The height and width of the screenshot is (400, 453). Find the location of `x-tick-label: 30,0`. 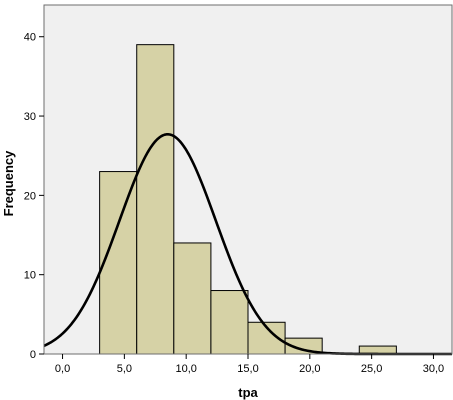

x-tick-label: 30,0 is located at coordinates (433, 369).